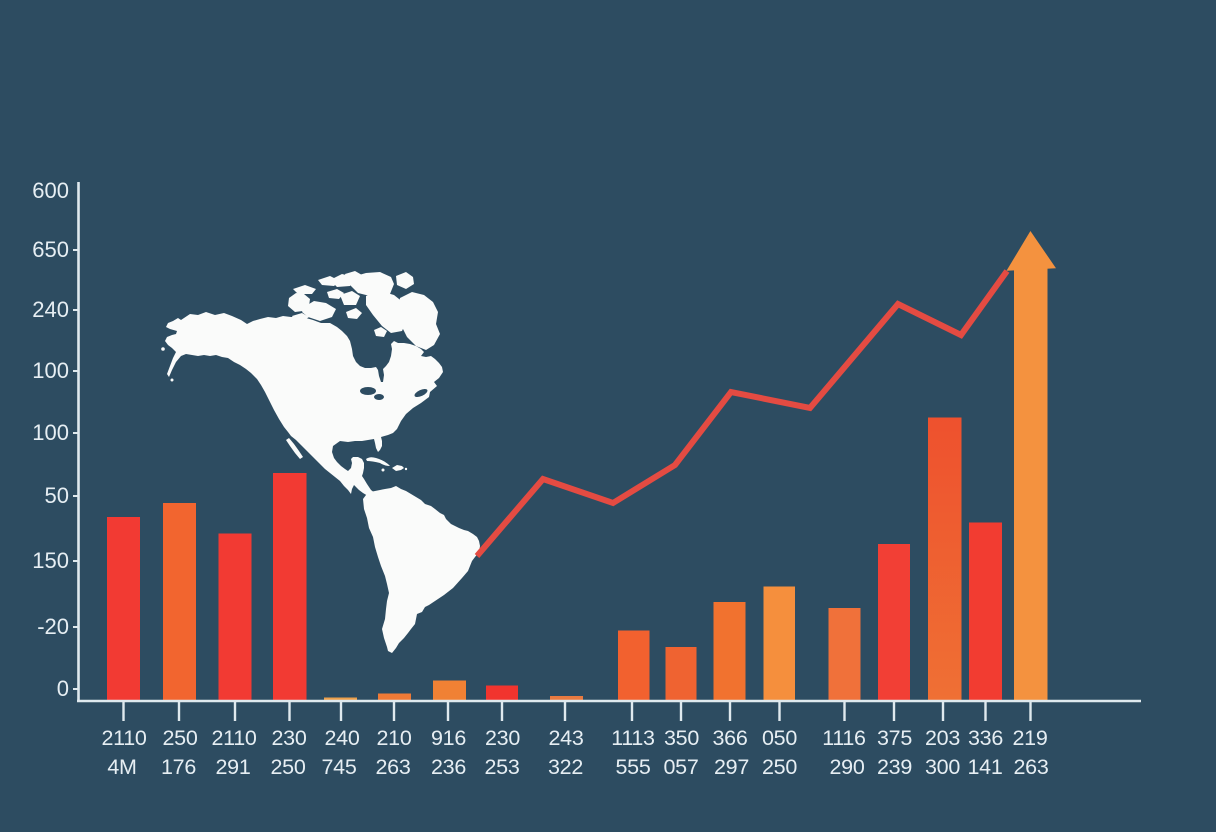 The image size is (1216, 832). Describe the element at coordinates (731, 767) in the screenshot. I see `svg-text: 297` at that location.